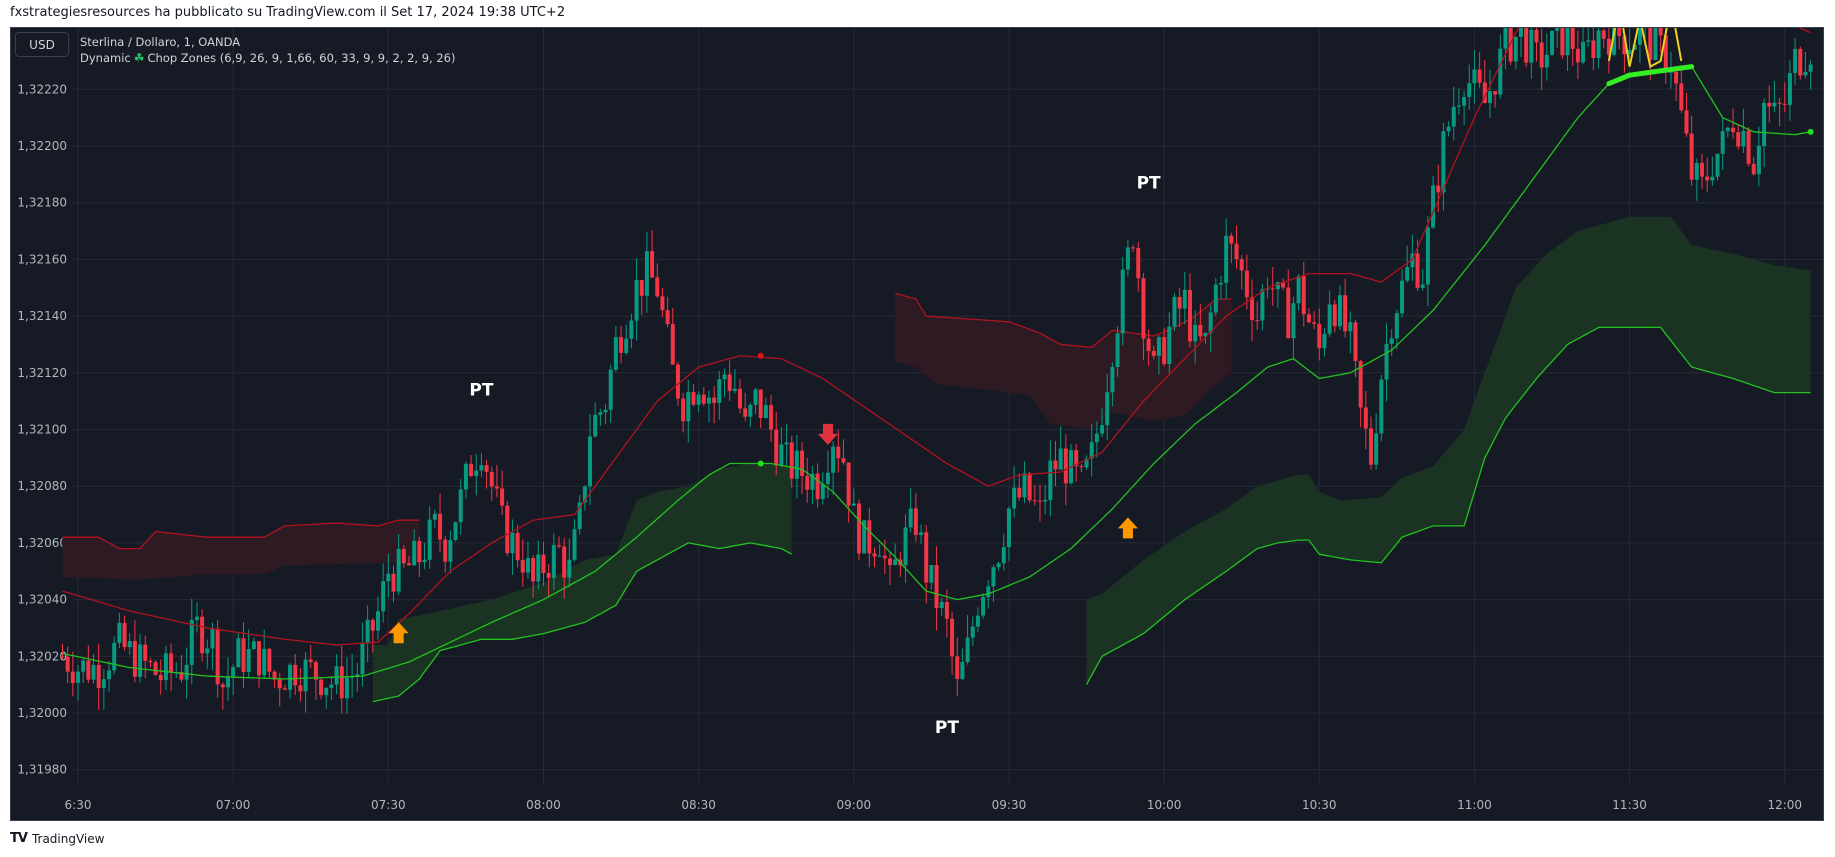  I want to click on y-axis-label: 1,32160, so click(42, 259).